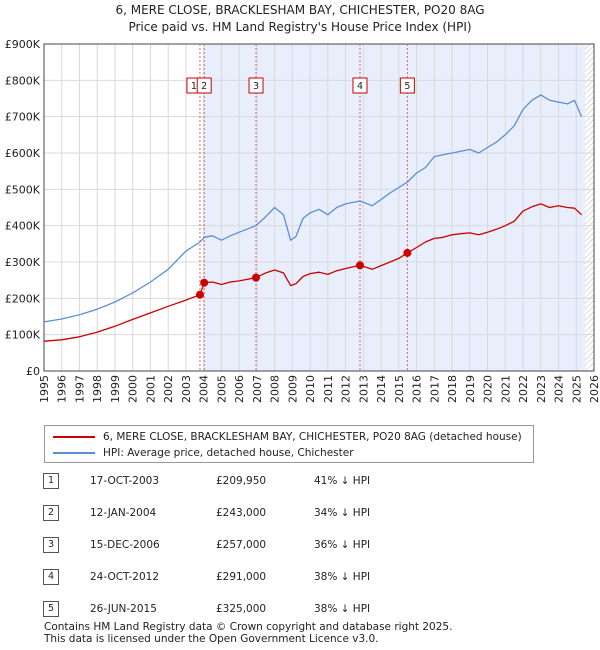 Image resolution: width=600 pixels, height=650 pixels. What do you see at coordinates (505, 389) in the screenshot?
I see `x-tick-label: 2021` at bounding box center [505, 389].